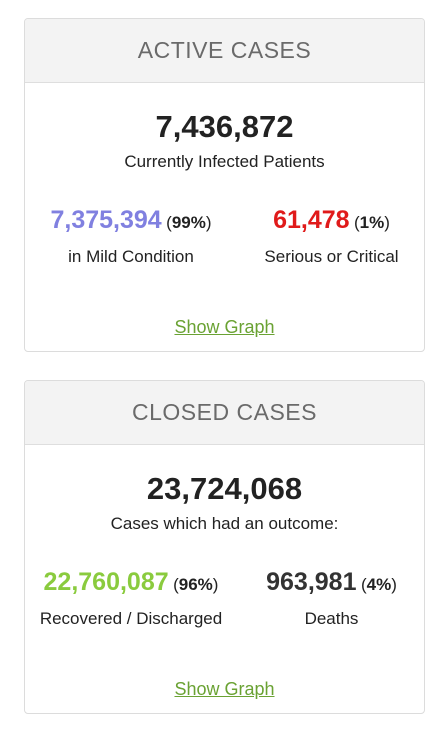 Image resolution: width=445 pixels, height=750 pixels. I want to click on active-cases-title: ACTIVE CASES, so click(224, 50).